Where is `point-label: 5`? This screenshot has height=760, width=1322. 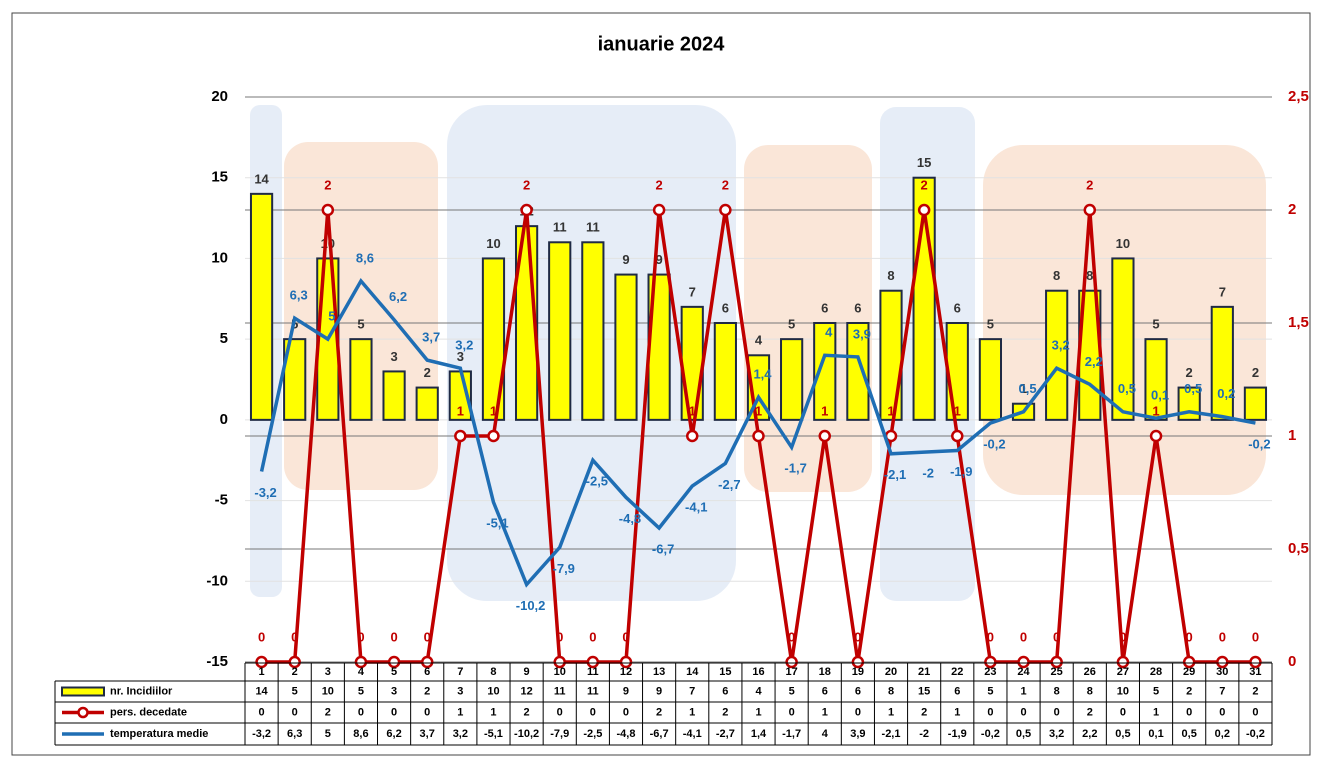
point-label: 5 is located at coordinates (331, 316).